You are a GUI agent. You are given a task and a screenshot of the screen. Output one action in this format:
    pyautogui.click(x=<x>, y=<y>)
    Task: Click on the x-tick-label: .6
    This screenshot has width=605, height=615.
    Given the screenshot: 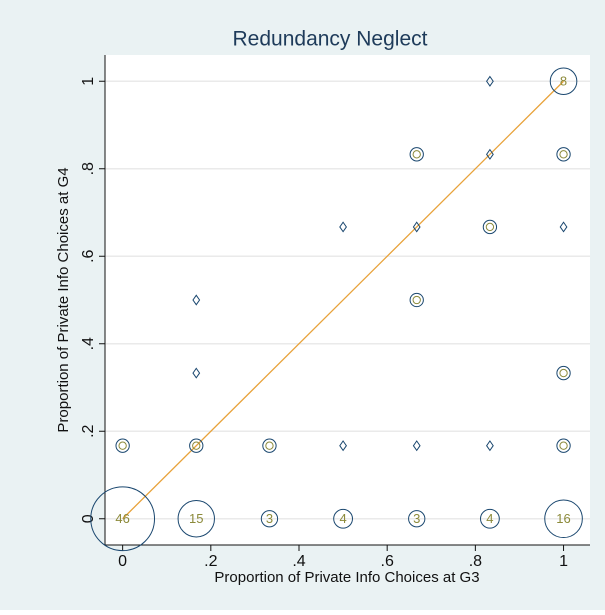 What is the action you would take?
    pyautogui.click(x=387, y=561)
    